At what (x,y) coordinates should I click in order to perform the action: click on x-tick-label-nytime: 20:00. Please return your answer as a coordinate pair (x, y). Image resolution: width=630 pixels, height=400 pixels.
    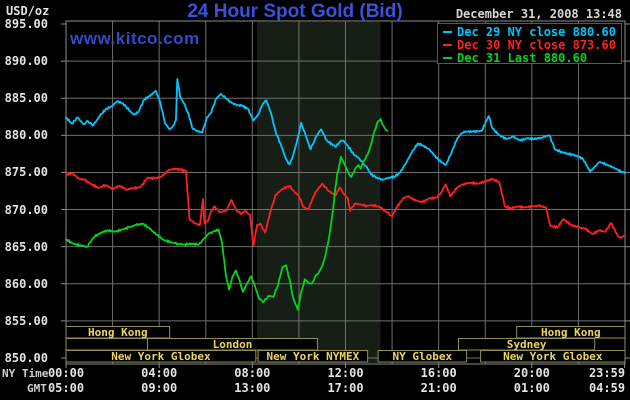
    Looking at the image, I should click on (531, 373).